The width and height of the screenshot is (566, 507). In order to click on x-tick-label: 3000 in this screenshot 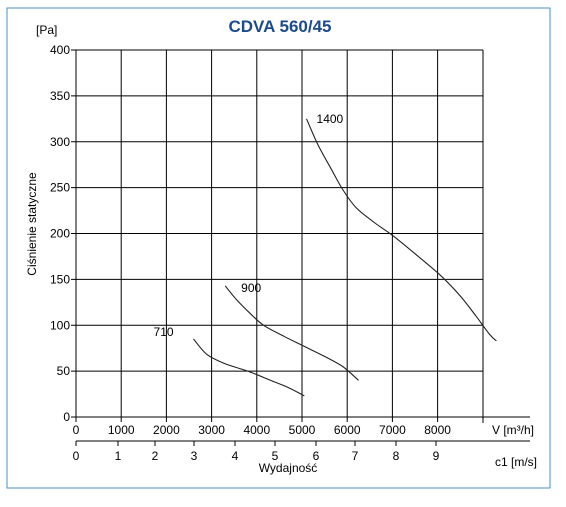, I will do `click(211, 430)`.